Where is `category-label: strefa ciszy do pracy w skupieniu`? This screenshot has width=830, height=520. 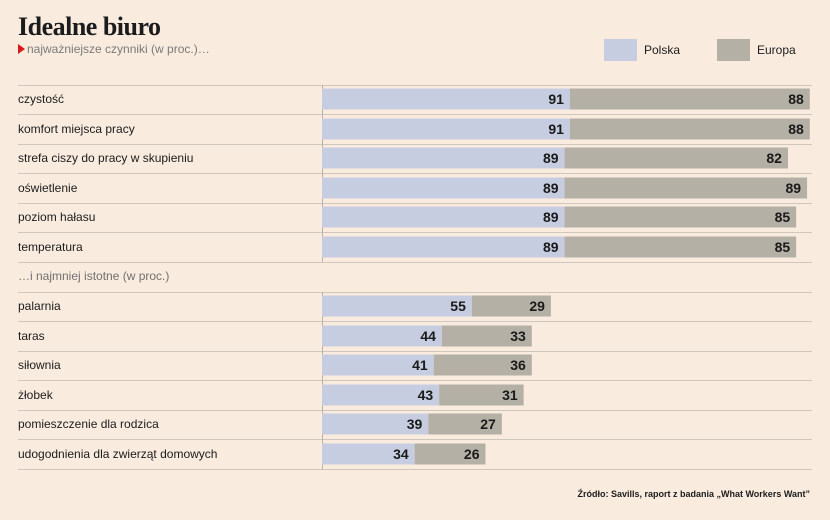
category-label: strefa ciszy do pracy w skupieniu is located at coordinates (106, 158).